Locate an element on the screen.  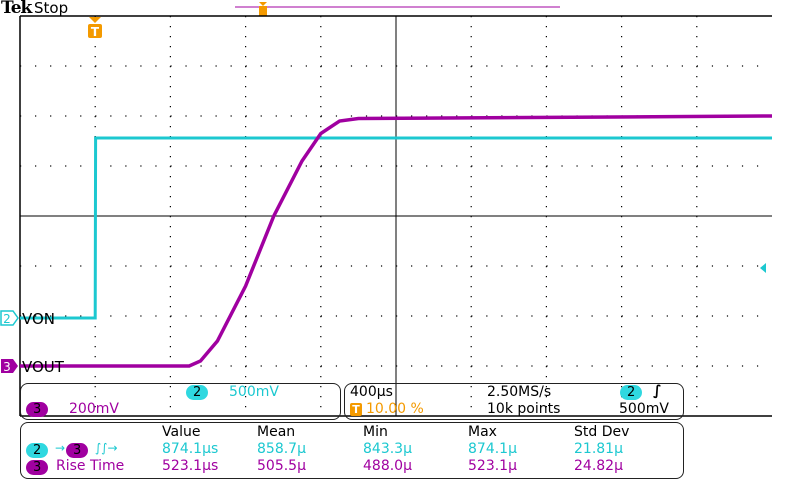
ch2-scale: 500mV is located at coordinates (254, 392).